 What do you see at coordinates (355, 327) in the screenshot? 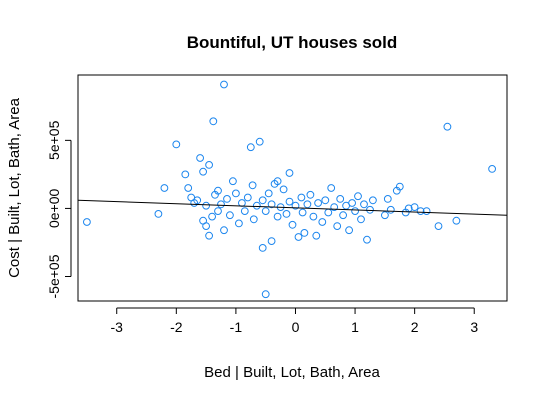
I see `x-tick-label: 1` at bounding box center [355, 327].